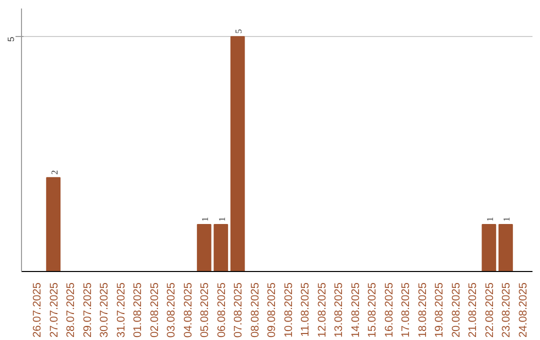  What do you see at coordinates (88, 310) in the screenshot?
I see `x-tick-label: 29.07.2025` at bounding box center [88, 310].